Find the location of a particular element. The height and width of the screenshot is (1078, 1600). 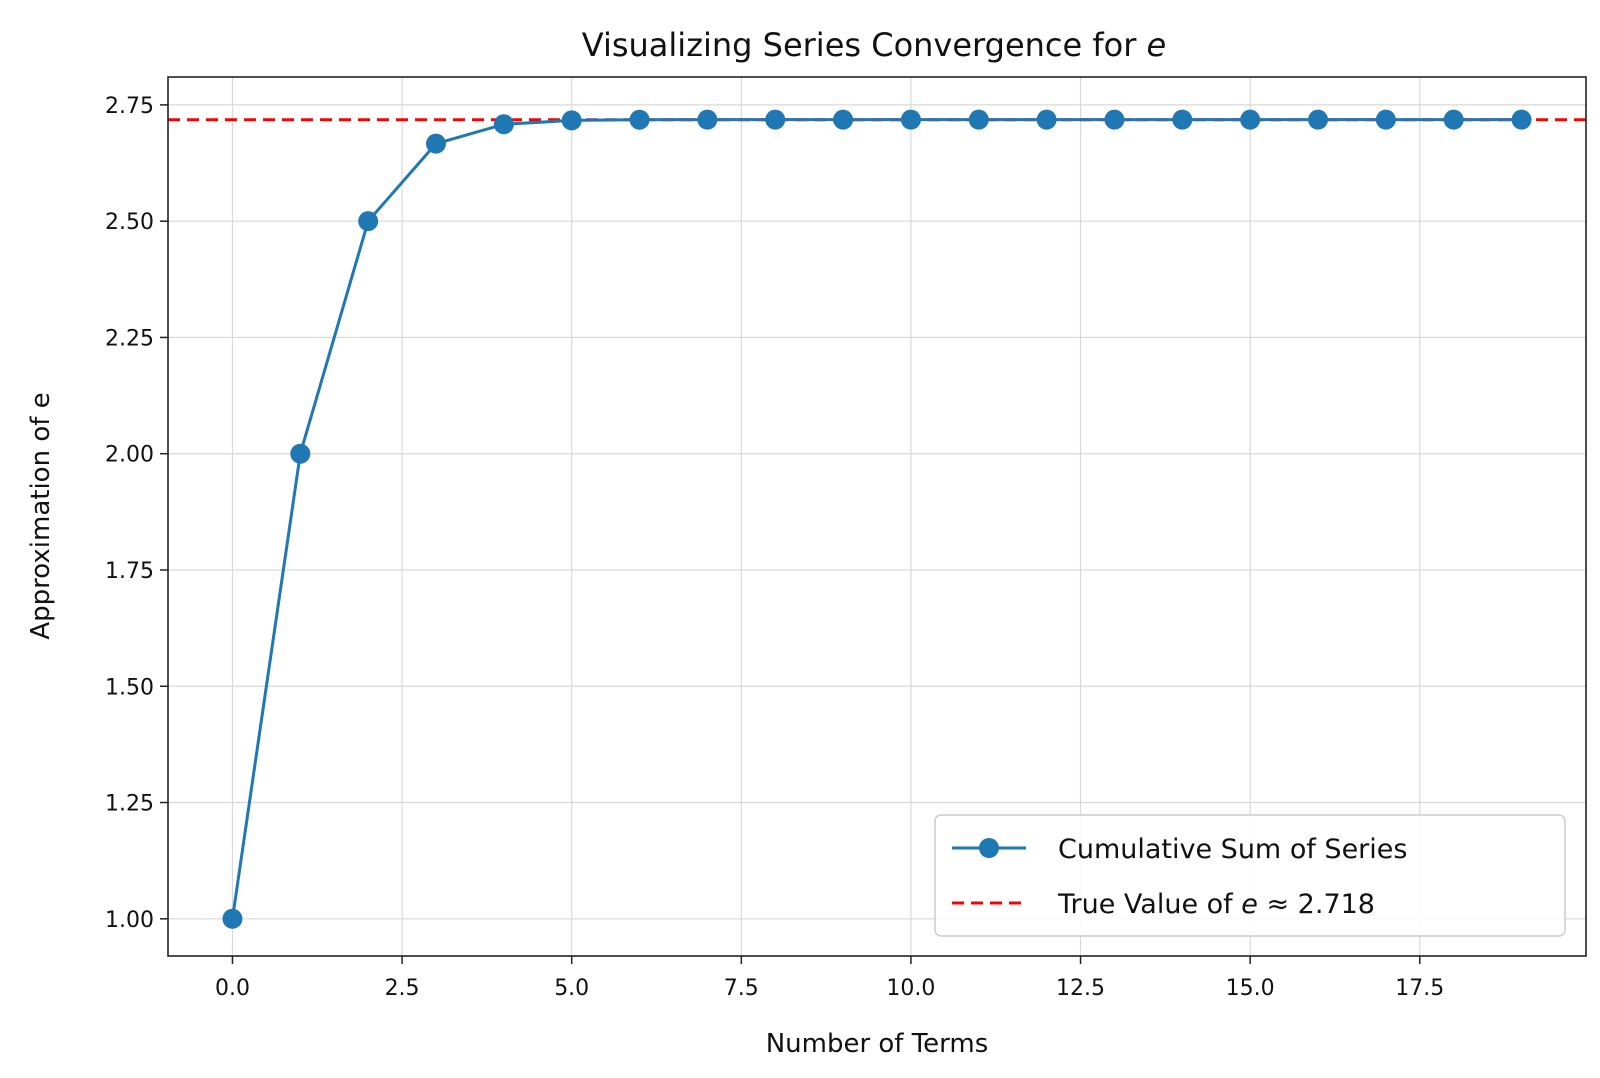

x-tick-label: 5.0 is located at coordinates (571, 988).